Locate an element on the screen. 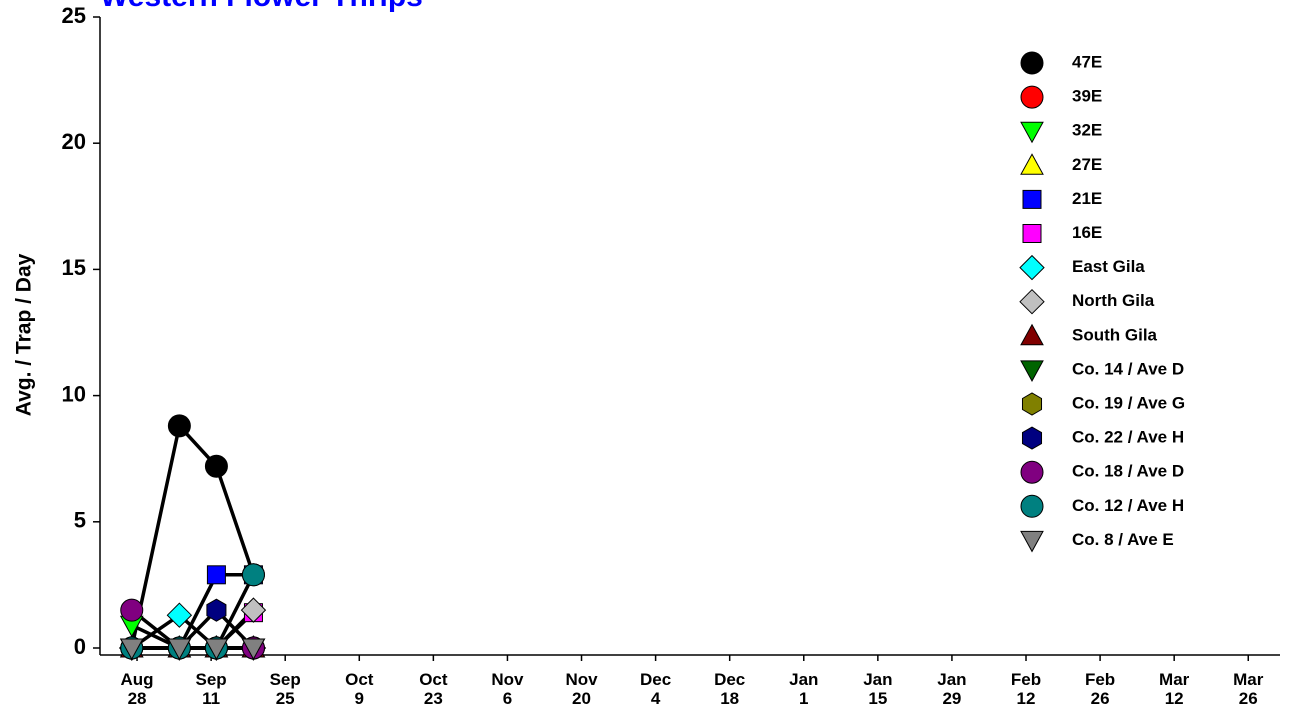  legend-label: Co. 14 / Ave D is located at coordinates (1128, 368).